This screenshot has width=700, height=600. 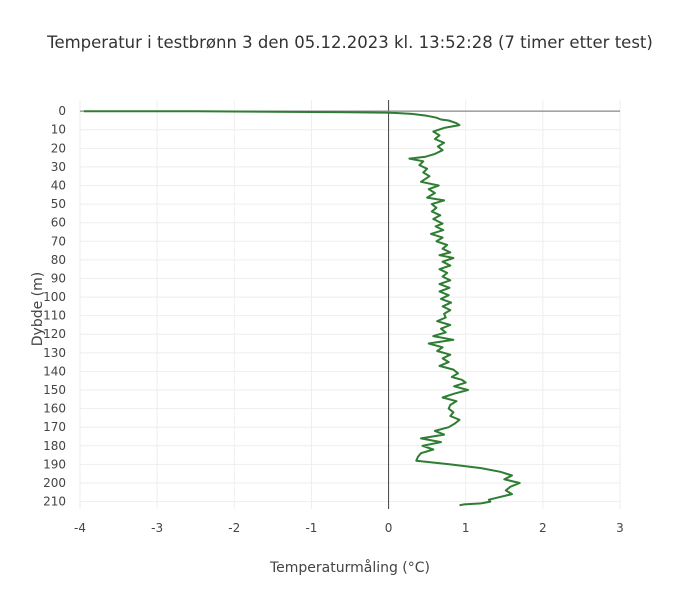 I want to click on y-tick-label: 170, so click(x=54, y=427).